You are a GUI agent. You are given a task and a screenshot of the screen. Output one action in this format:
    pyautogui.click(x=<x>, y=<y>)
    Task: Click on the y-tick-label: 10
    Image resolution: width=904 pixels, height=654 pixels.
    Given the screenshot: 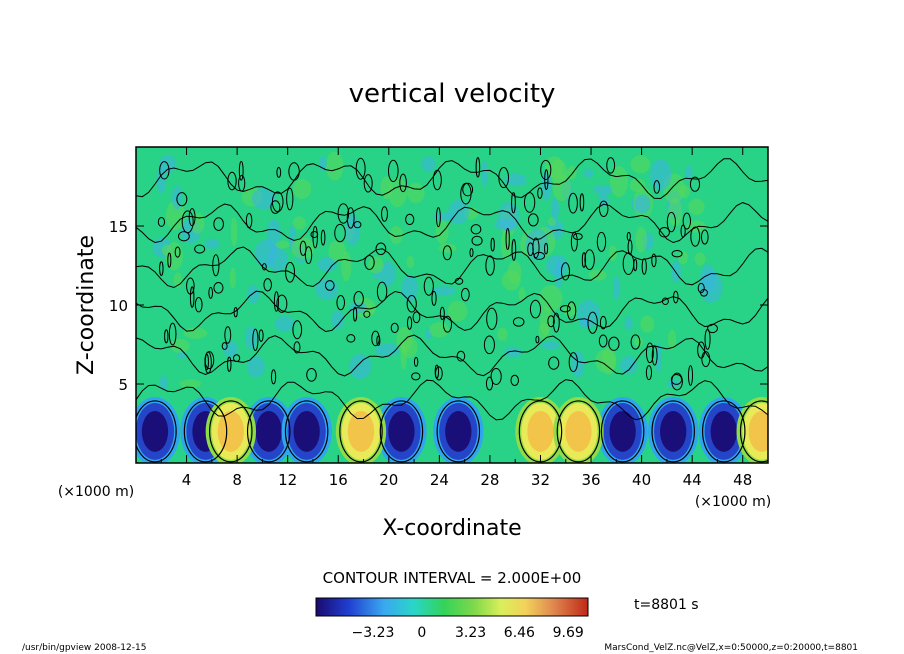 What is the action you would take?
    pyautogui.click(x=118, y=306)
    